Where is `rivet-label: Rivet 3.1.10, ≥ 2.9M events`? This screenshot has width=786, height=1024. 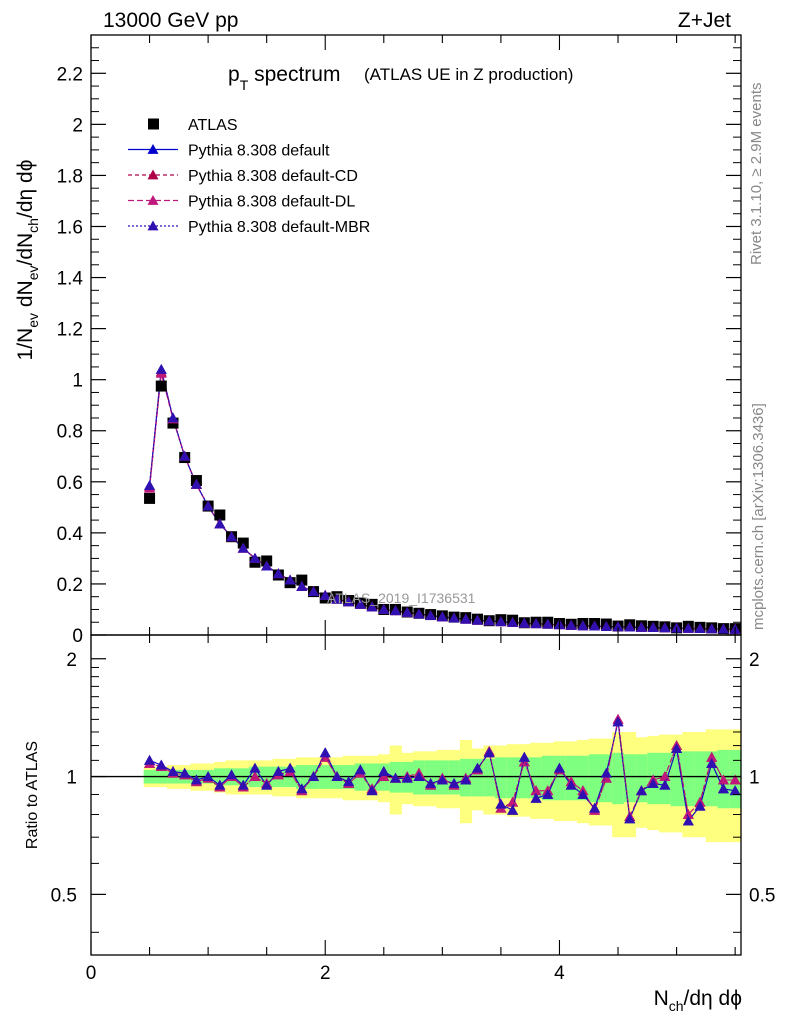
rivet-label: Rivet 3.1.10, ≥ 2.9M events is located at coordinates (756, 174).